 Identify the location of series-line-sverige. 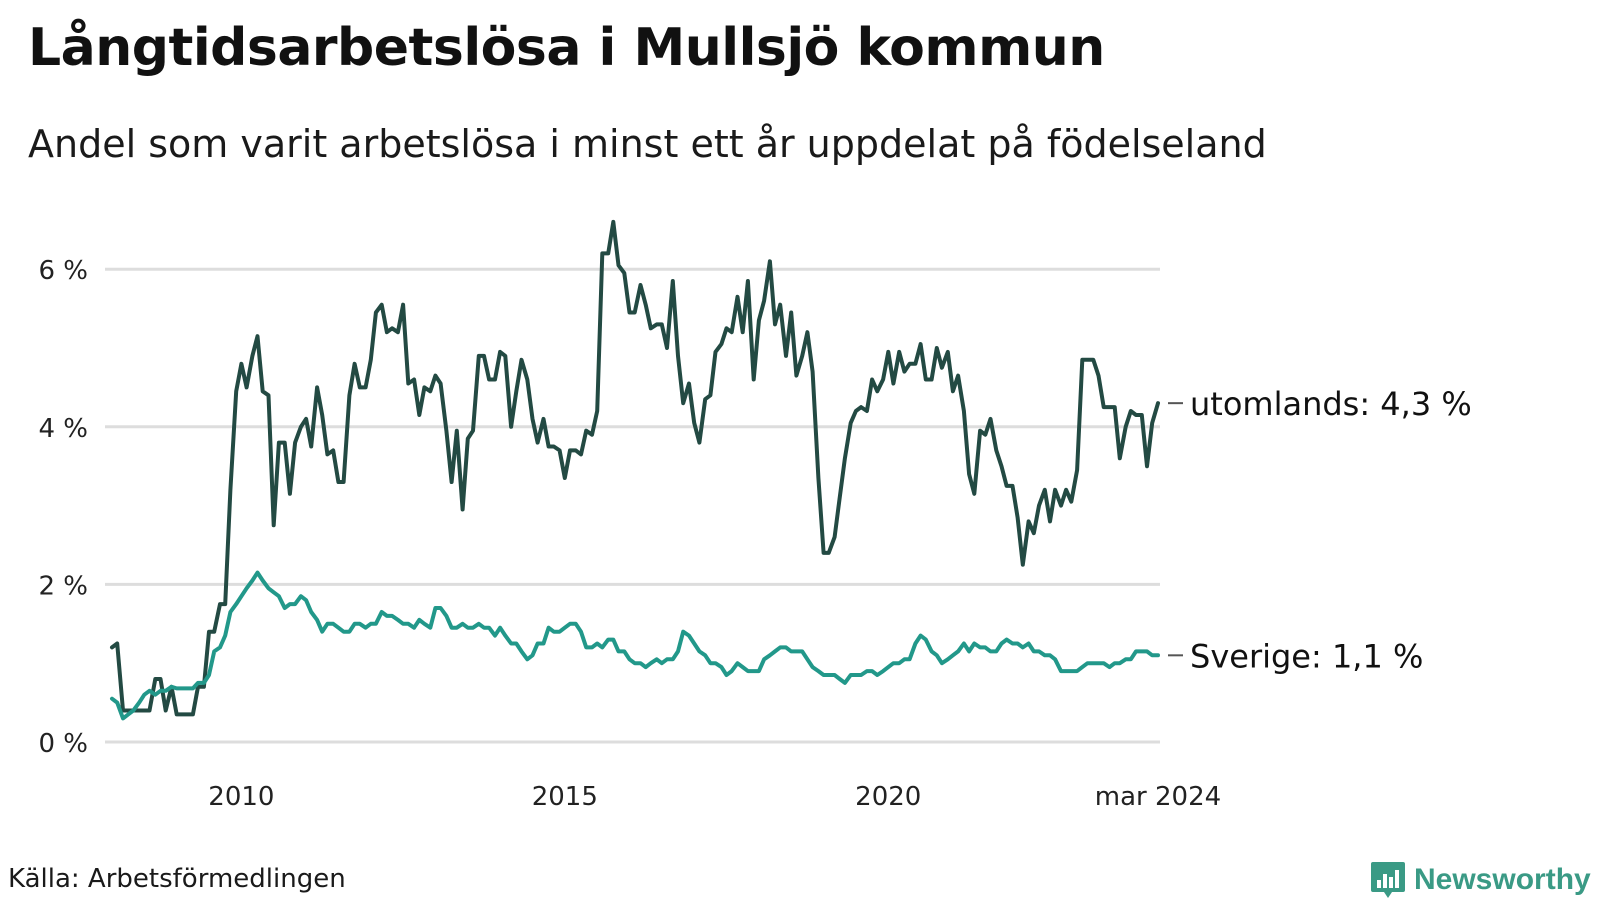
(635, 645).